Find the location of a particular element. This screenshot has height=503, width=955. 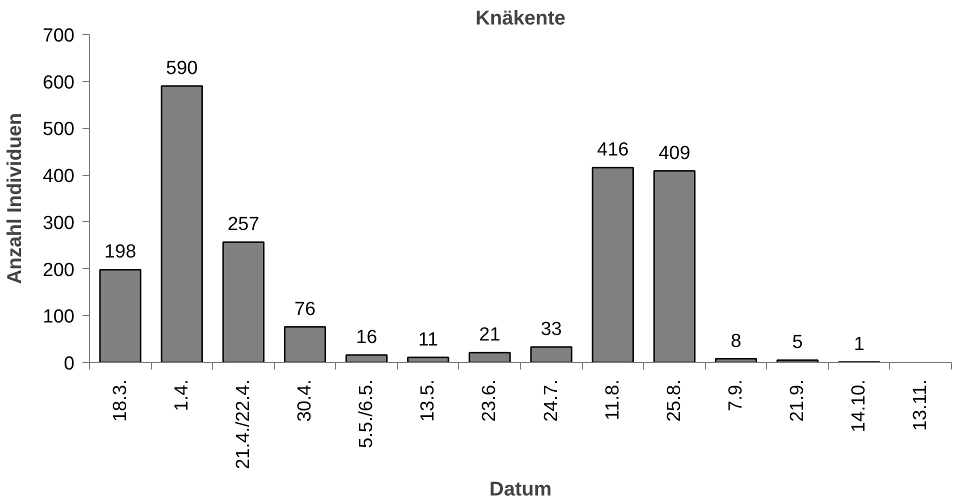

x-tick-label: 13.11. is located at coordinates (921, 405).